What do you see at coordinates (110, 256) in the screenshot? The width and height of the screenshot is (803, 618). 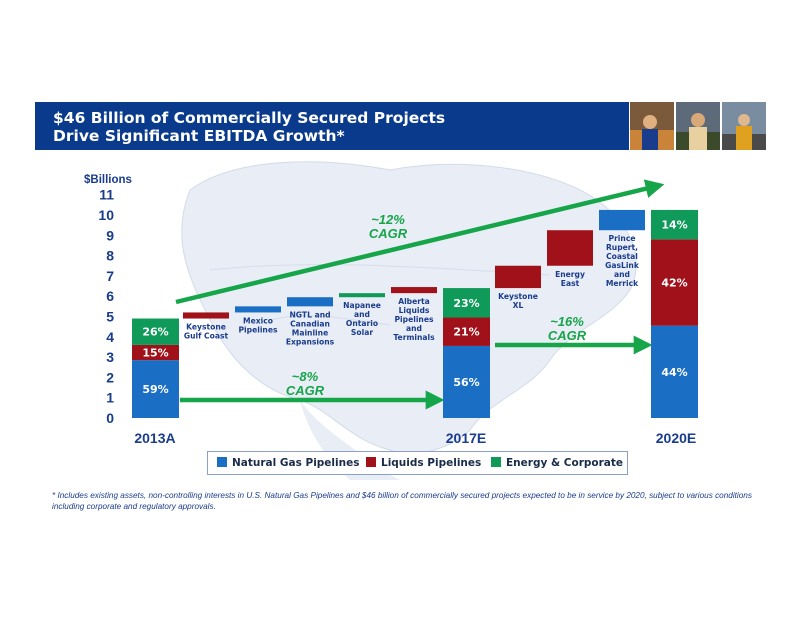 I see `y-tick-label: 8` at bounding box center [110, 256].